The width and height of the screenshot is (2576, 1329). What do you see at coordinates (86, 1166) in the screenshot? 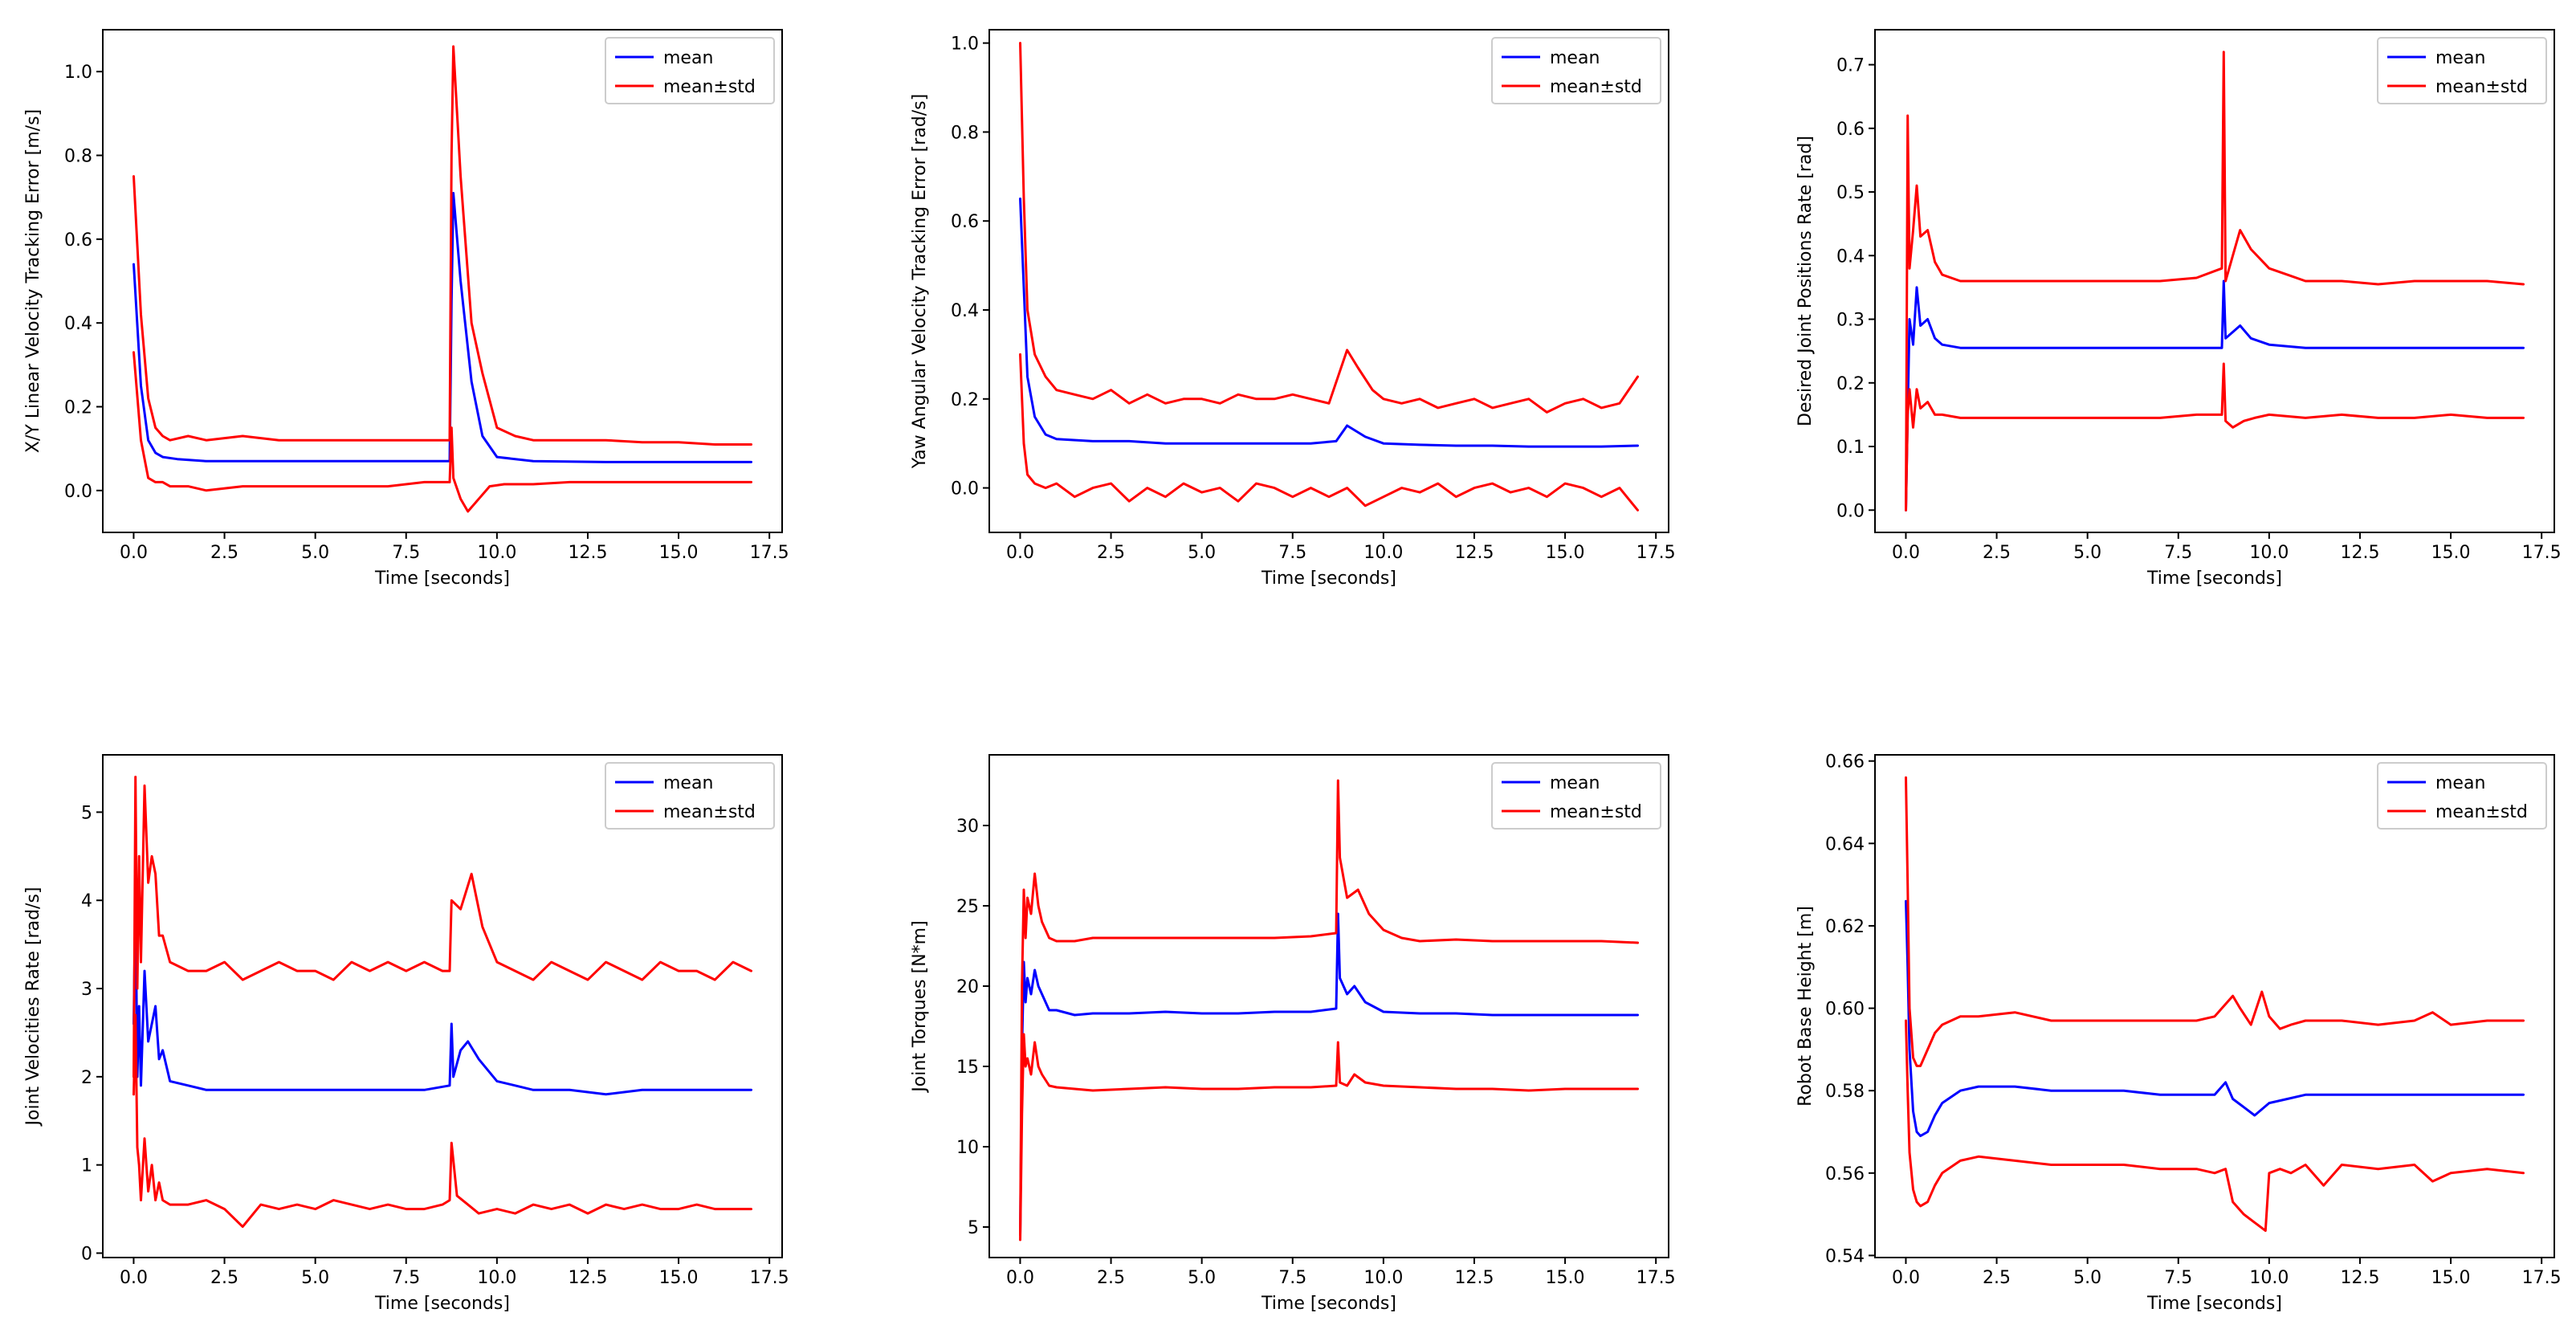
I see `y-tick-label: 1` at bounding box center [86, 1166].